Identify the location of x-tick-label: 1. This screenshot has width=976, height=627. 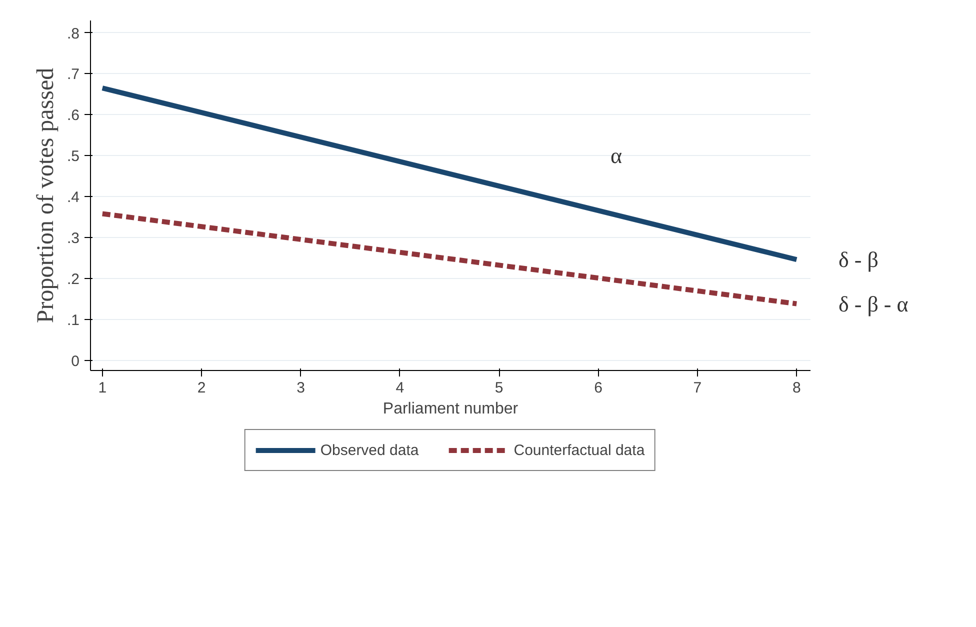
(102, 388).